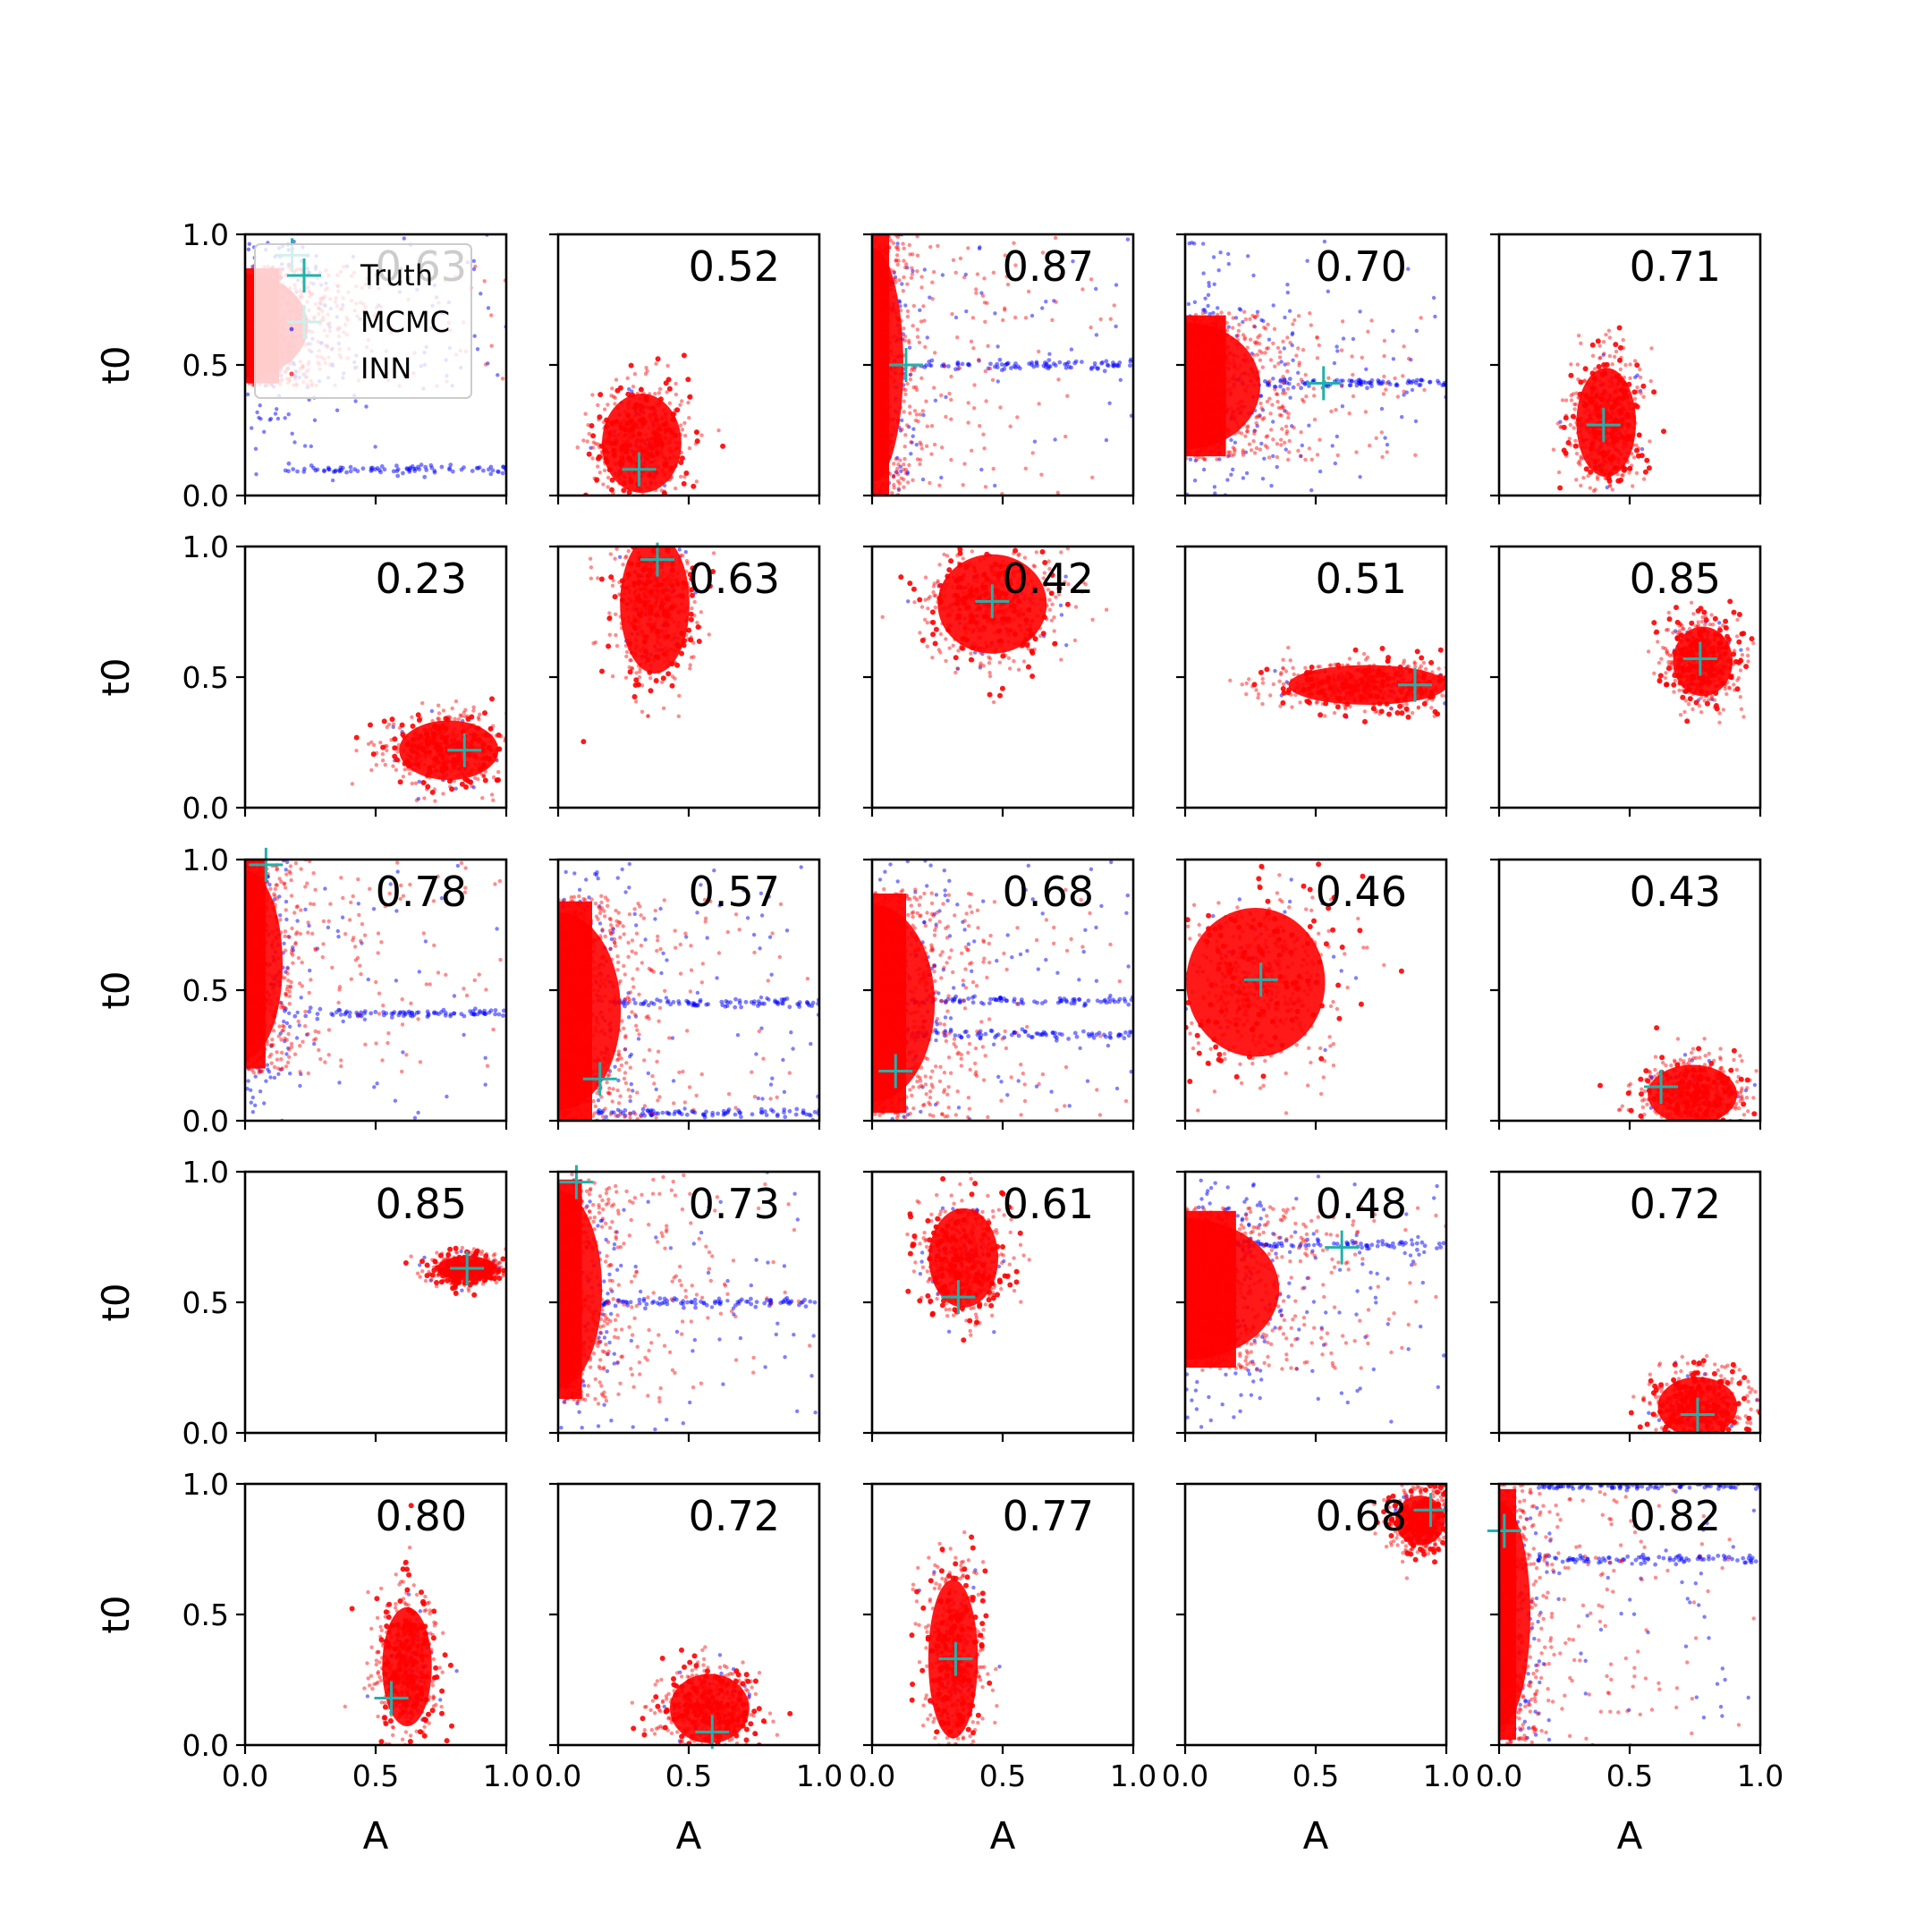 This screenshot has height=1932, width=1932. Describe the element at coordinates (1675, 1516) in the screenshot. I see `correlation-value: 0.82` at that location.